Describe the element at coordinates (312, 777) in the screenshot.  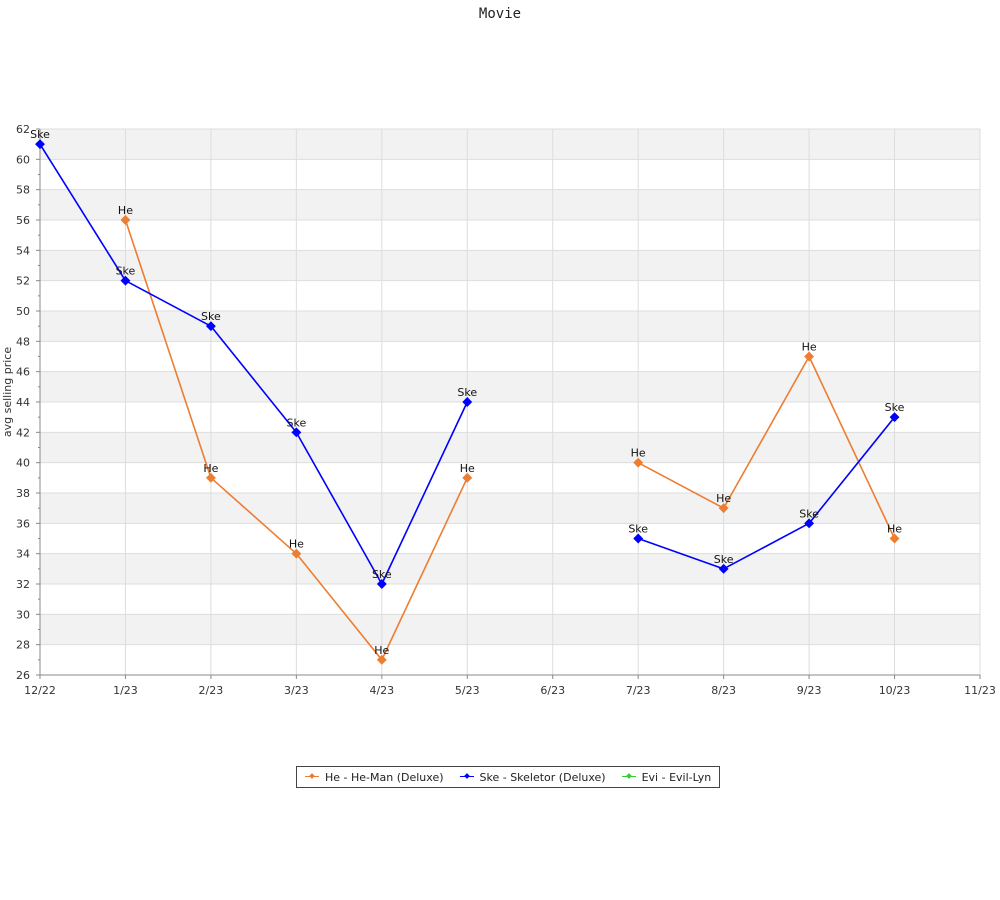
I see `legend-swatch-he-man` at that location.